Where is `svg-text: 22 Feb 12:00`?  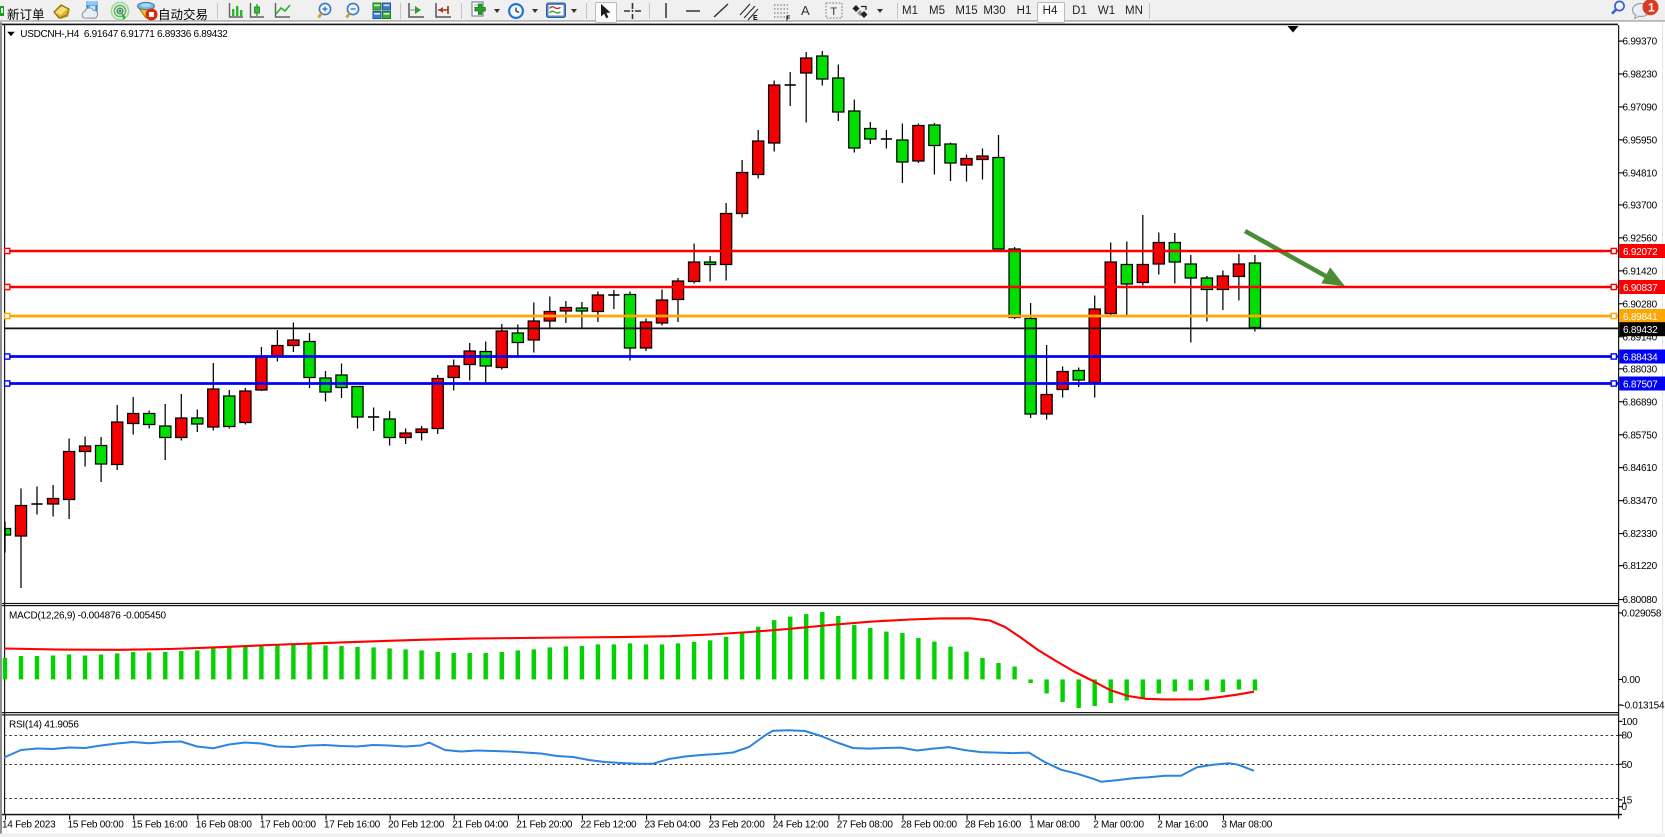 svg-text: 22 Feb 12:00 is located at coordinates (608, 825).